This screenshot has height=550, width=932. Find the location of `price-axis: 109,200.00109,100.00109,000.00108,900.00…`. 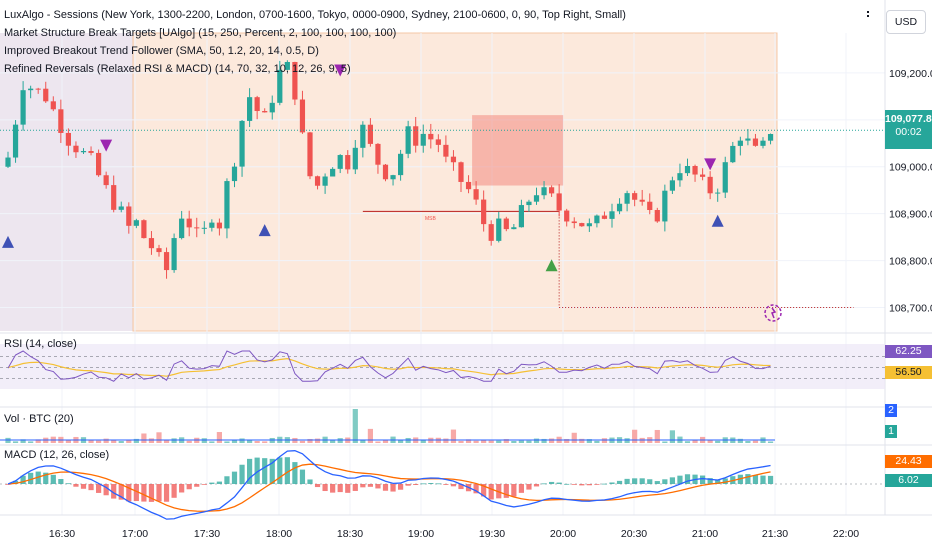

price-axis: 109,200.00109,100.00109,000.00108,900.00… is located at coordinates (910, 191).